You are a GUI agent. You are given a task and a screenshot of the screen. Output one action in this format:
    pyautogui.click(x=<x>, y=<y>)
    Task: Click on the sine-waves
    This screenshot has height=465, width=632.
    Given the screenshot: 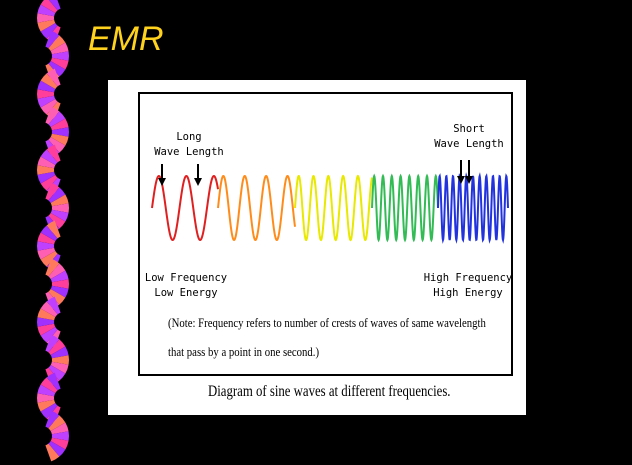 What is the action you would take?
    pyautogui.click(x=330, y=202)
    